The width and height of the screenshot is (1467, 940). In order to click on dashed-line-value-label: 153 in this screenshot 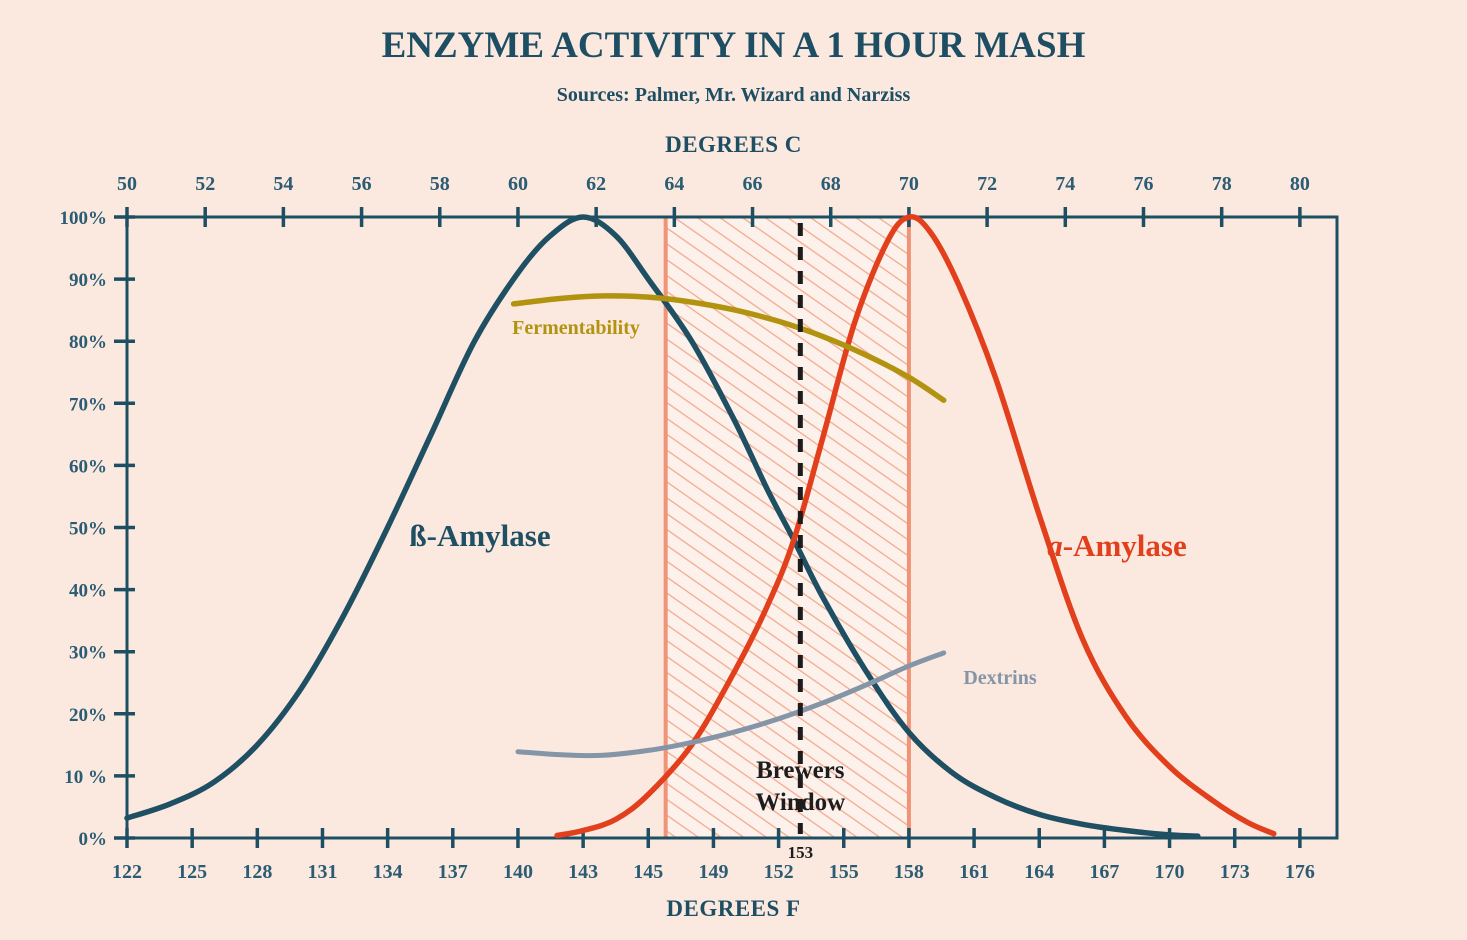, I will do `click(801, 852)`.